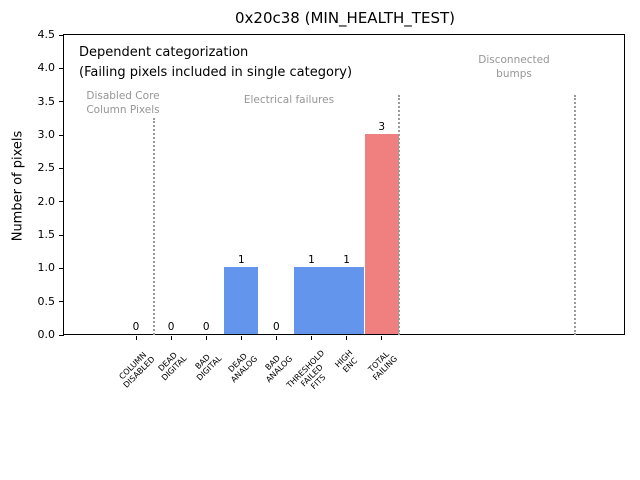 This screenshot has width=640, height=480. Describe the element at coordinates (46, 234) in the screenshot. I see `y-tick-label: 1.5` at that location.